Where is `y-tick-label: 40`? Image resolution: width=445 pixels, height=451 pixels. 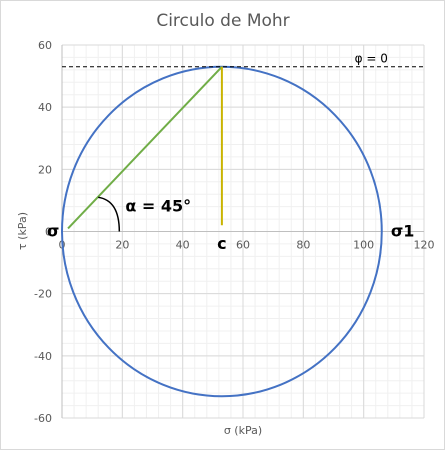 y-tick-label: 40 is located at coordinates (45, 107).